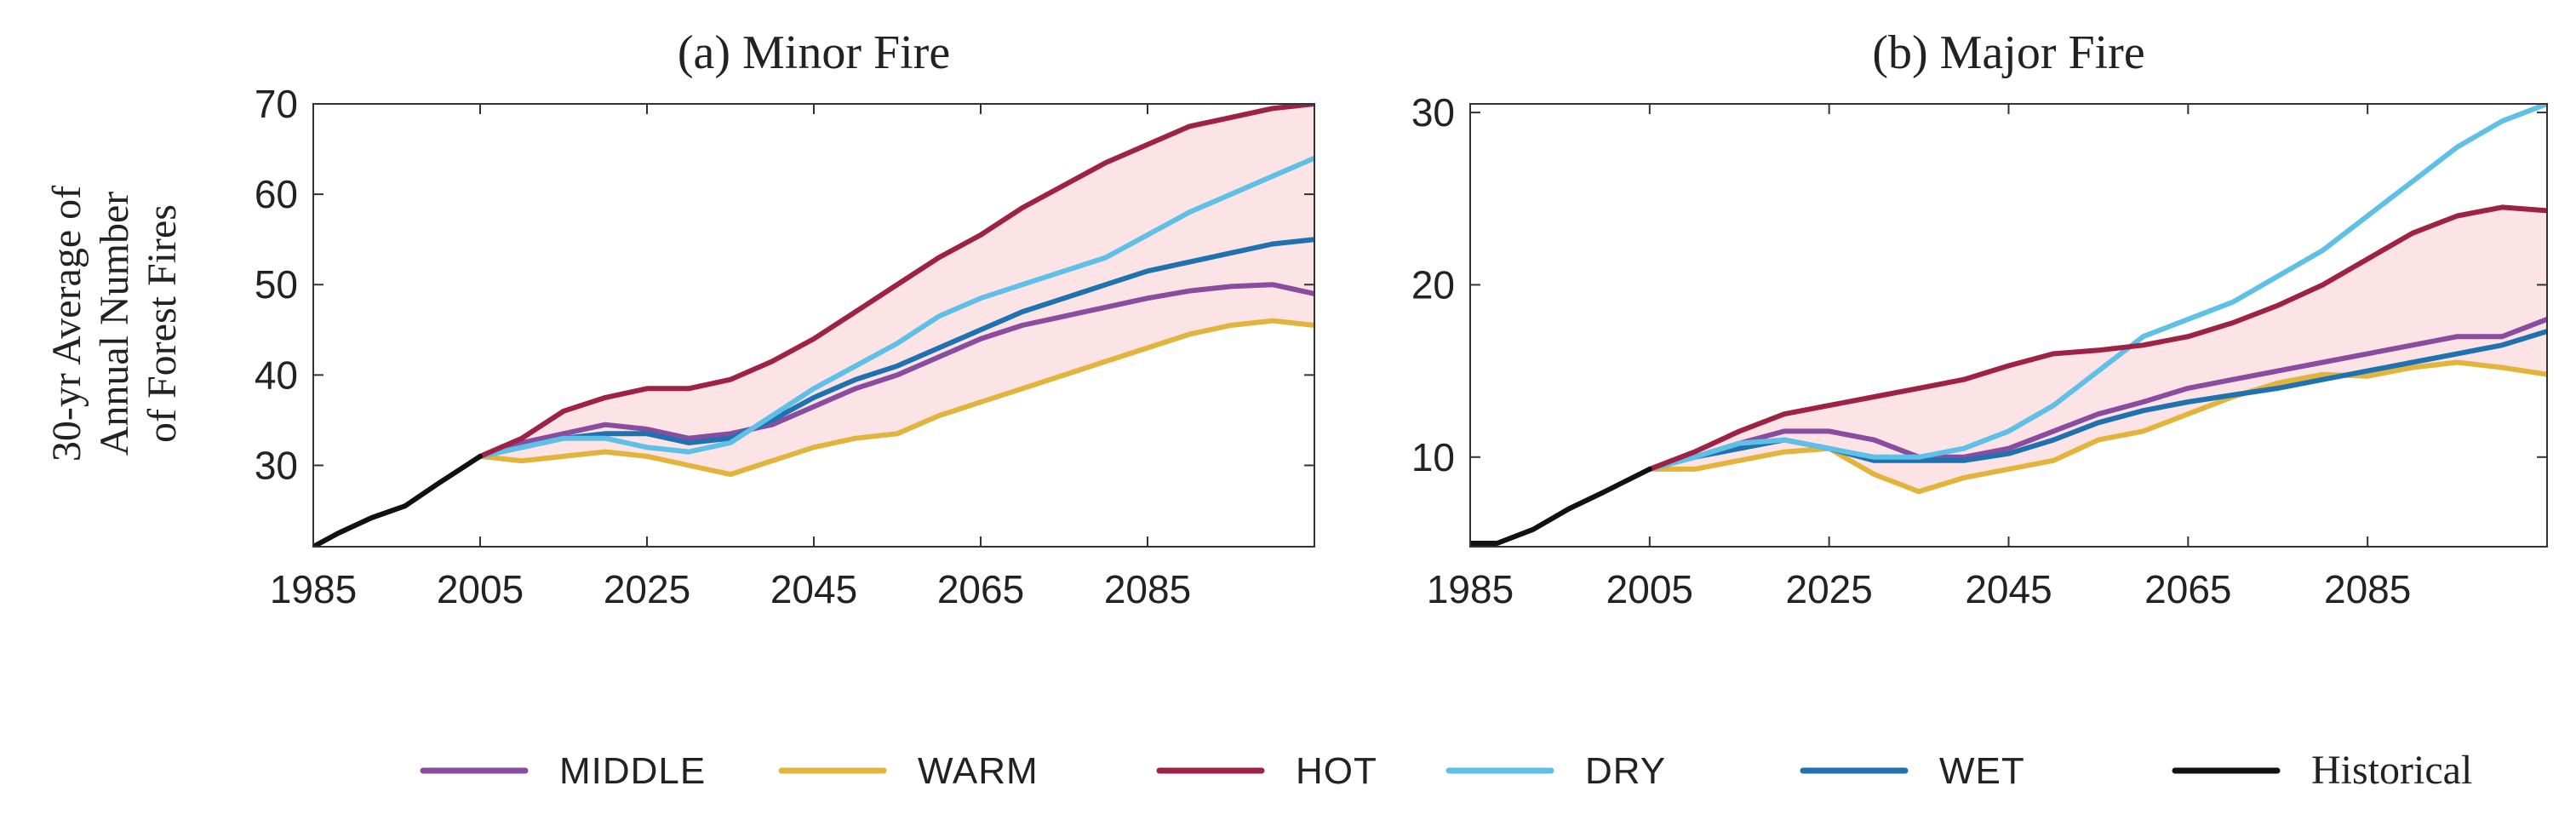 Image resolution: width=2576 pixels, height=826 pixels. What do you see at coordinates (1433, 457) in the screenshot?
I see `y-tick-label: 10` at bounding box center [1433, 457].